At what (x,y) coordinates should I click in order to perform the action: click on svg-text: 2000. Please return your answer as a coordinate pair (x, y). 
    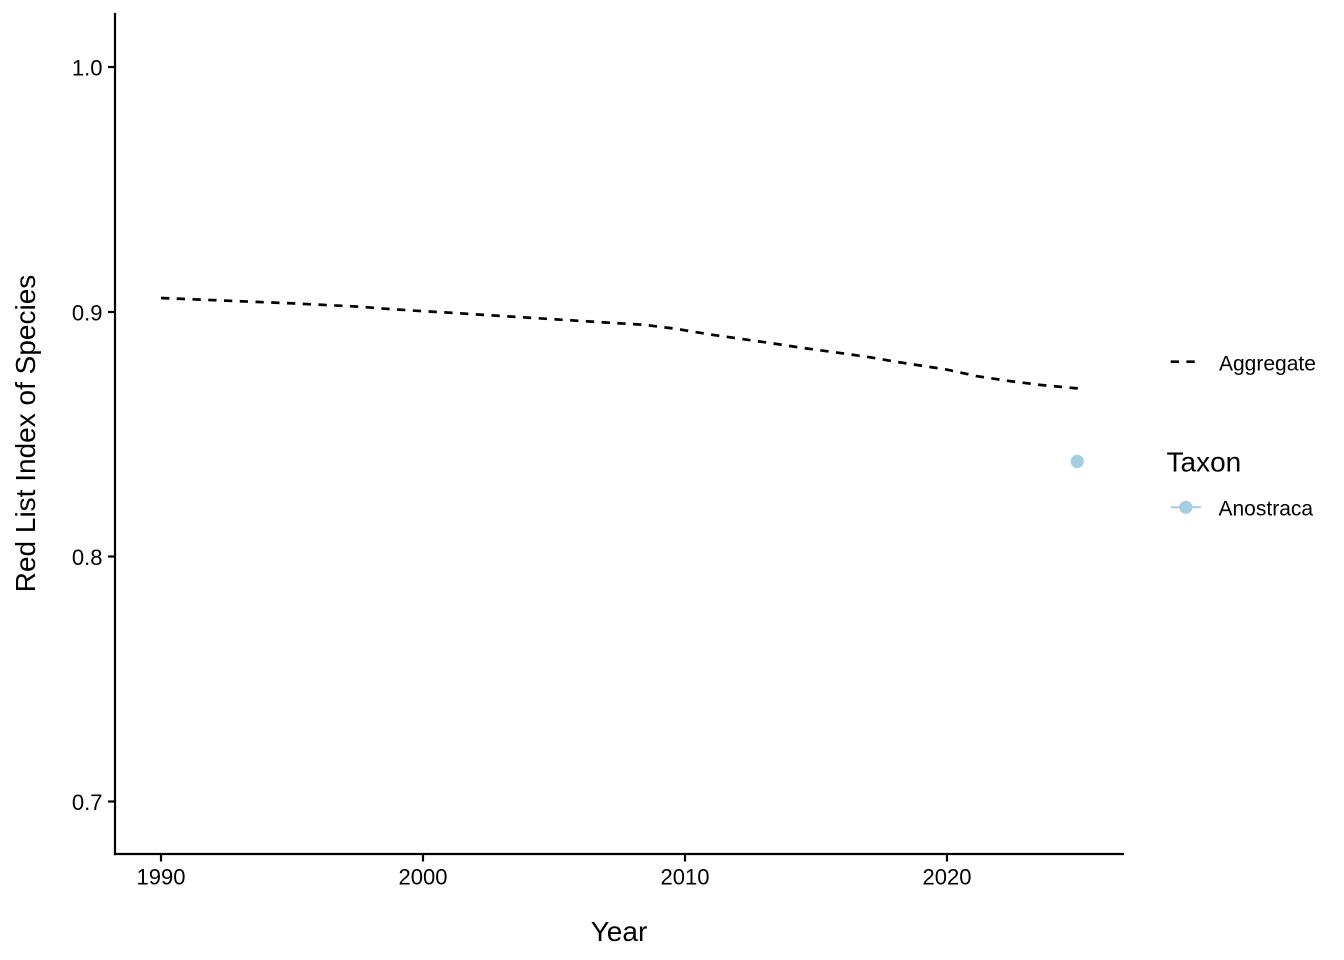
    Looking at the image, I should click on (423, 876).